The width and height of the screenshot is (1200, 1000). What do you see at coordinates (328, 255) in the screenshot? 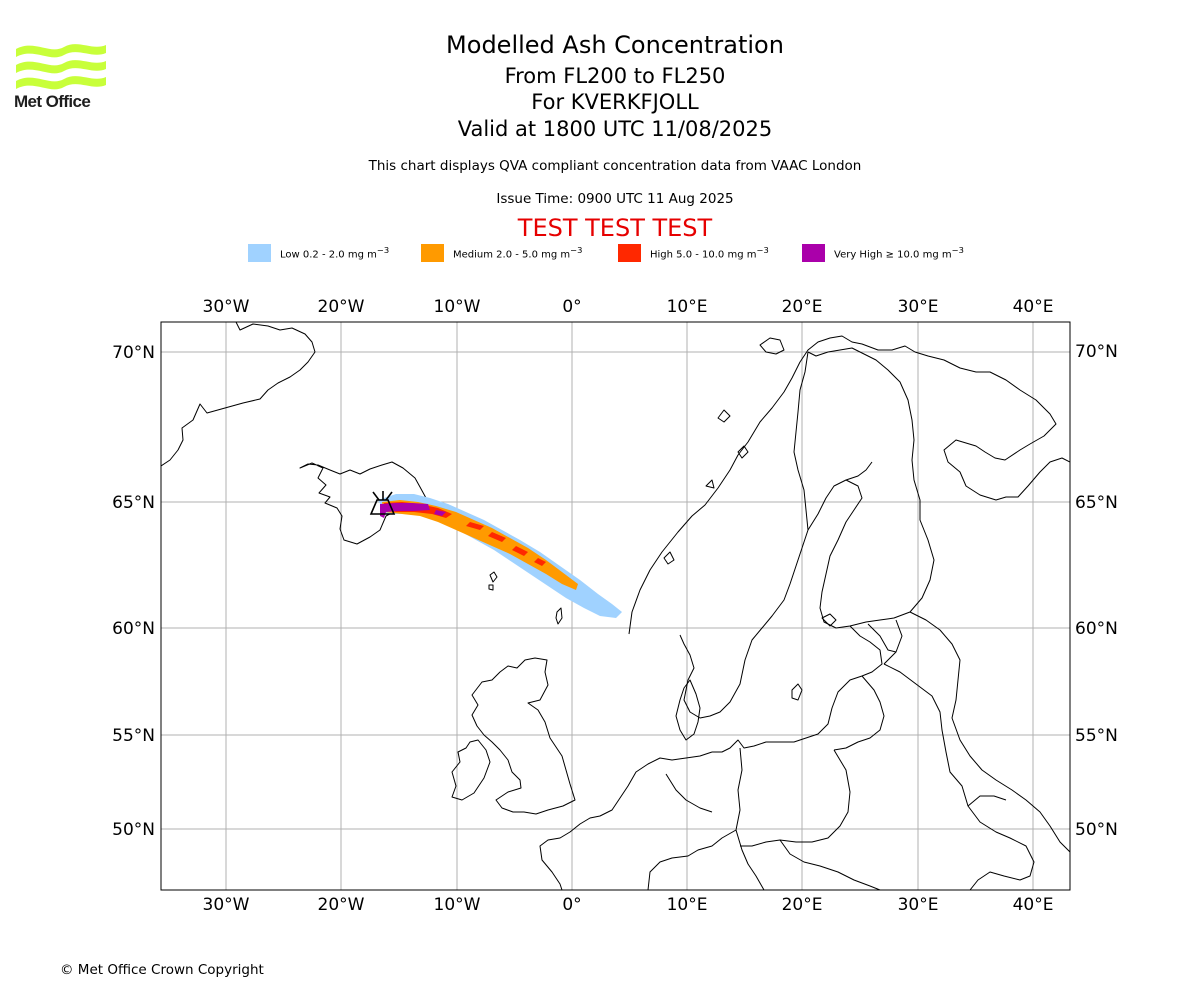
I see `legend-label-low: Low 0.2 - 2.0 mg m` at bounding box center [328, 255].